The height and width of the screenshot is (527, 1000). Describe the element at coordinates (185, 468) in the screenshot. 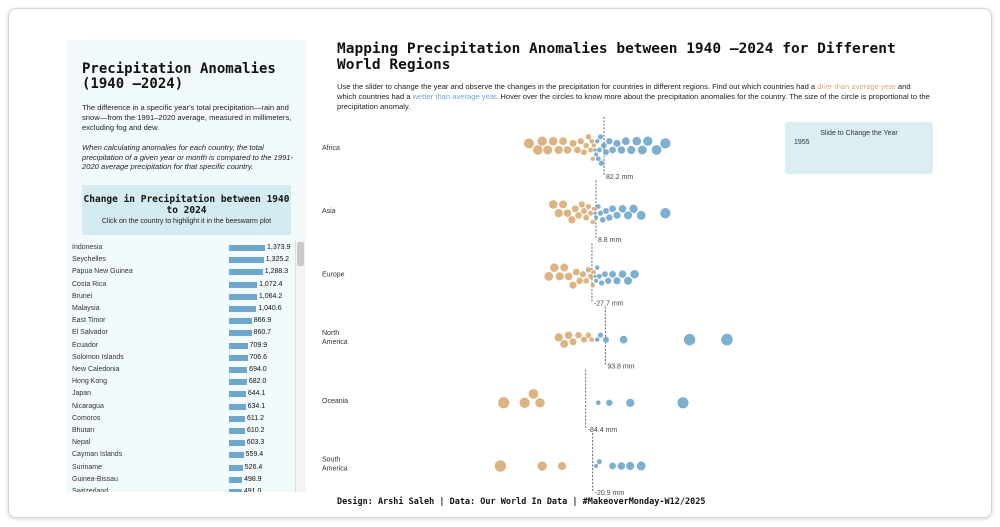

I see `country-row: Suriname 526.4` at that location.